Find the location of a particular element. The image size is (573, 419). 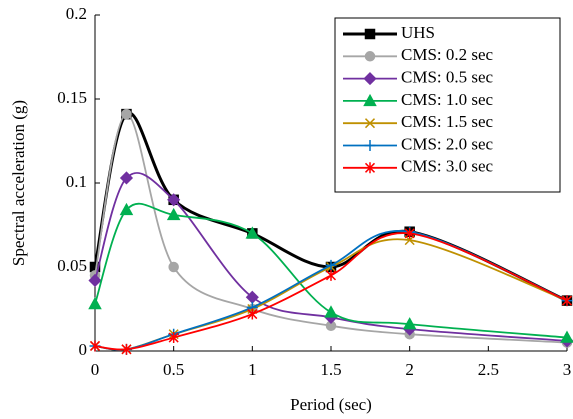

legend-label: CMS: 2.0 sec is located at coordinates (447, 143).